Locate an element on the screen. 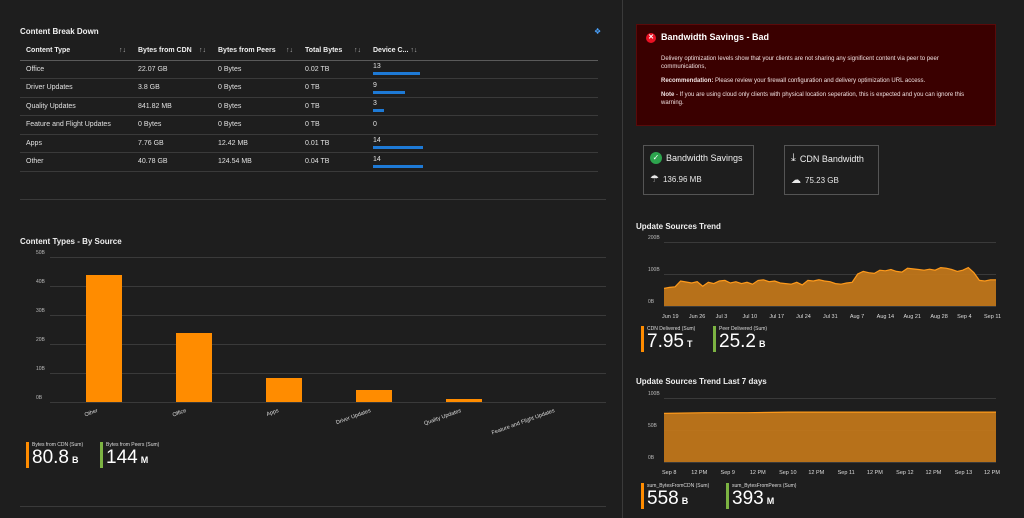 The width and height of the screenshot is (1024, 518). cell-devices: 3 is located at coordinates (482, 106).